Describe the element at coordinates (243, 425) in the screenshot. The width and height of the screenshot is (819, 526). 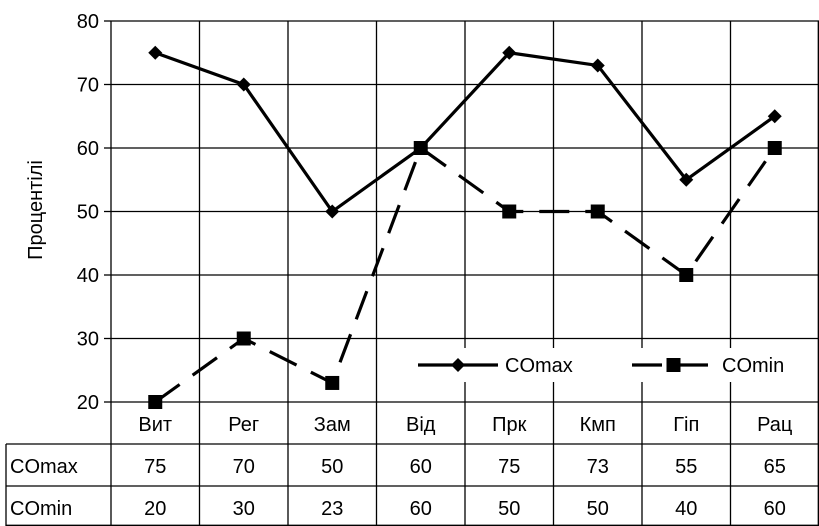
I see `category-label: Рег` at that location.